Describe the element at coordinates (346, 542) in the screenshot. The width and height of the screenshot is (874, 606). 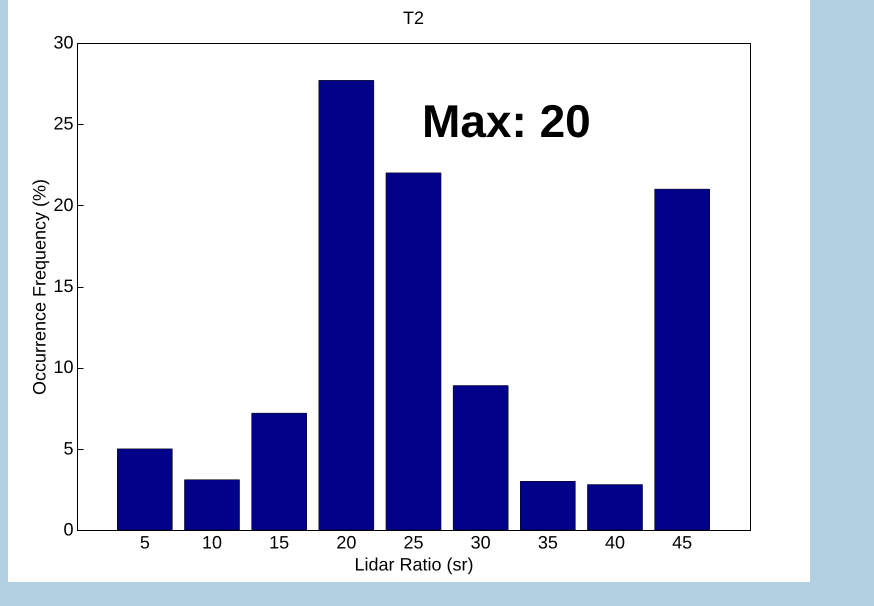
I see `x-tick-label: 20` at that location.